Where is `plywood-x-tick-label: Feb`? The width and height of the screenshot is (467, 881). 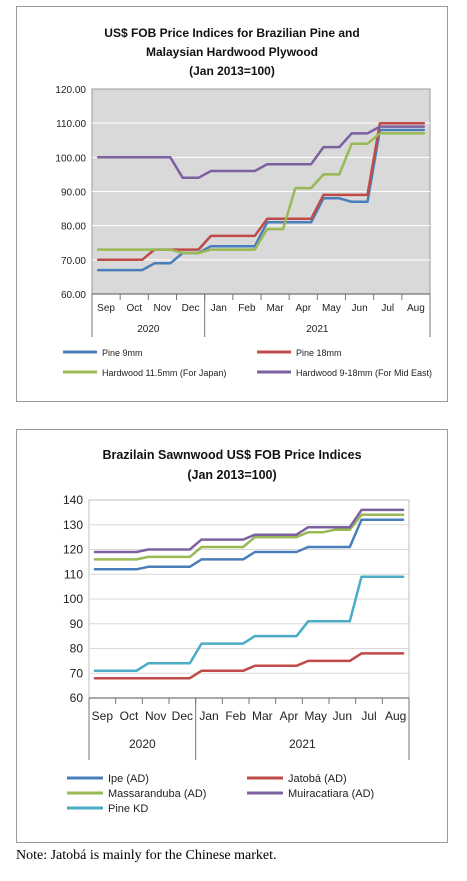
plywood-x-tick-label: Feb is located at coordinates (247, 308).